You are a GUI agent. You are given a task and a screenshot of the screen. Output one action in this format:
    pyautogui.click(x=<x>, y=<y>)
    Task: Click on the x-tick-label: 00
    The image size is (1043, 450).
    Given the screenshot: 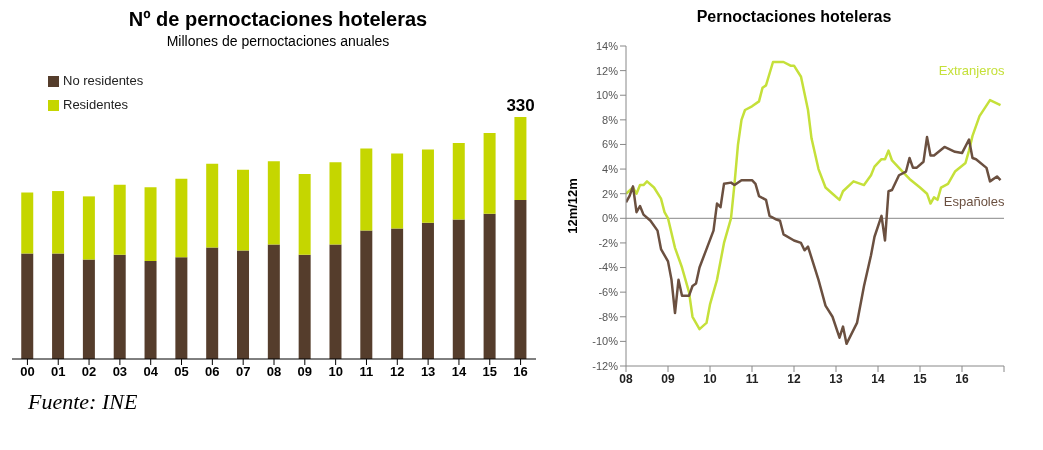 What is the action you would take?
    pyautogui.click(x=27, y=372)
    